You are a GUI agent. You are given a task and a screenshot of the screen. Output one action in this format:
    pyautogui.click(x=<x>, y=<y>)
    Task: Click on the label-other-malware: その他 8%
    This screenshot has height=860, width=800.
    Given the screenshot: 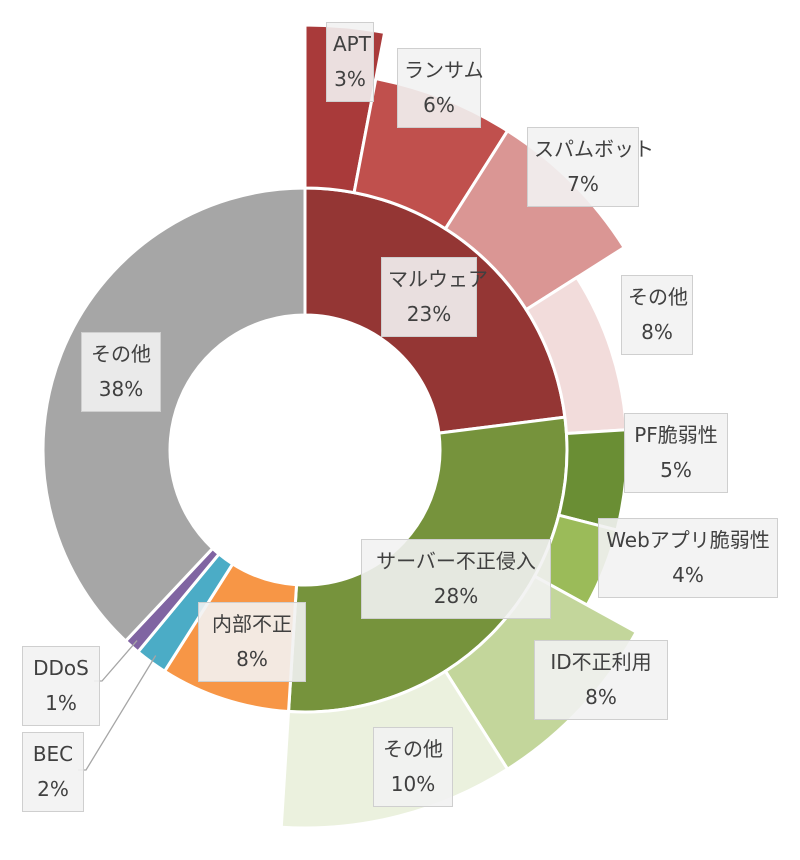 What is the action you would take?
    pyautogui.click(x=657, y=315)
    